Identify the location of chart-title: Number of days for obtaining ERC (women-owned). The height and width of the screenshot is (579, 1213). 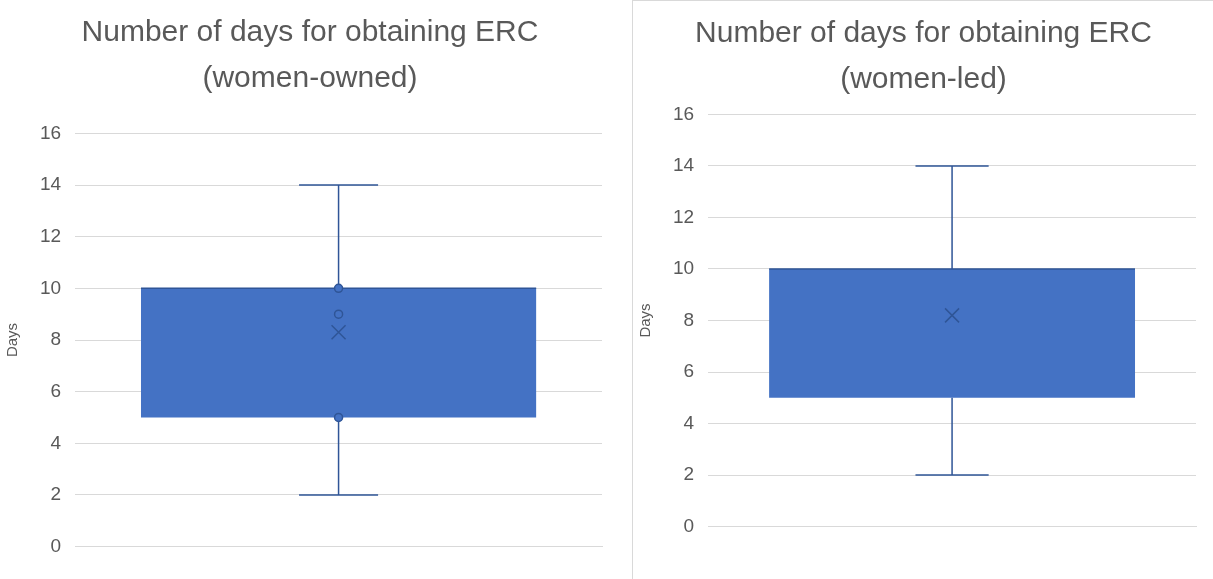
(310, 54).